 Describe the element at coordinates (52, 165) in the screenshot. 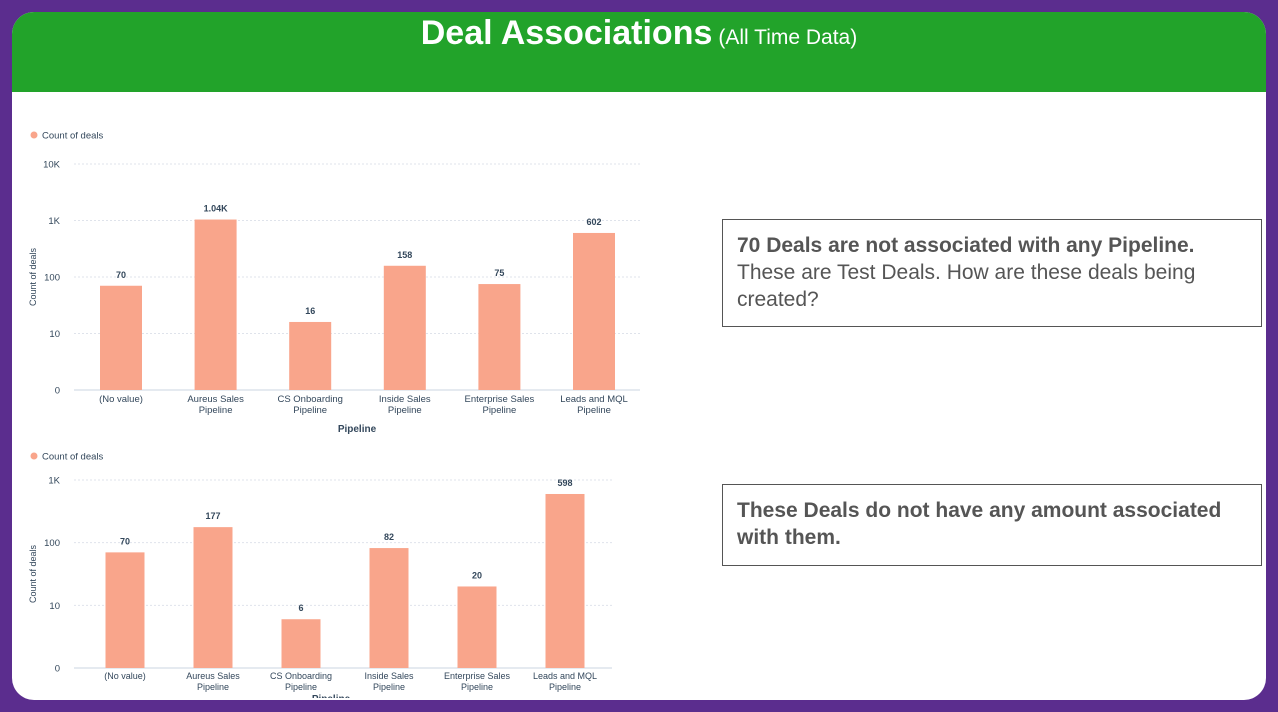

I see `y-tick-label: 10K` at that location.